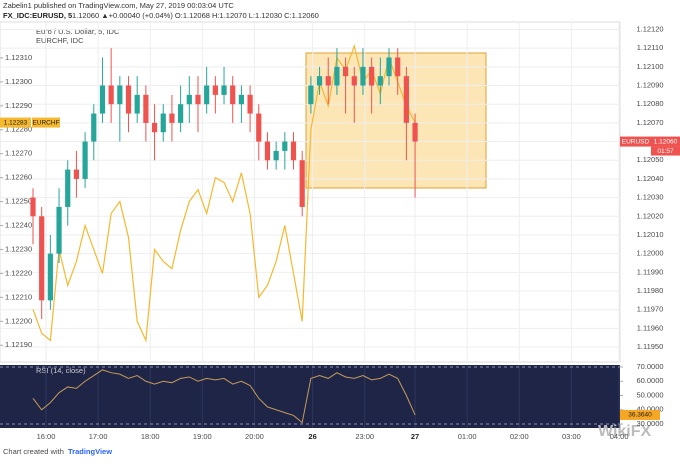  Describe the element at coordinates (649, 28) in the screenshot. I see `y-tick-label: 1.12120` at that location.